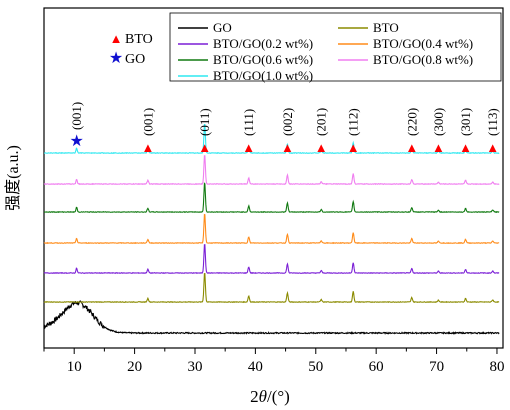  What do you see at coordinates (496, 367) in the screenshot?
I see `x-tick-label-80: 80` at bounding box center [496, 367].